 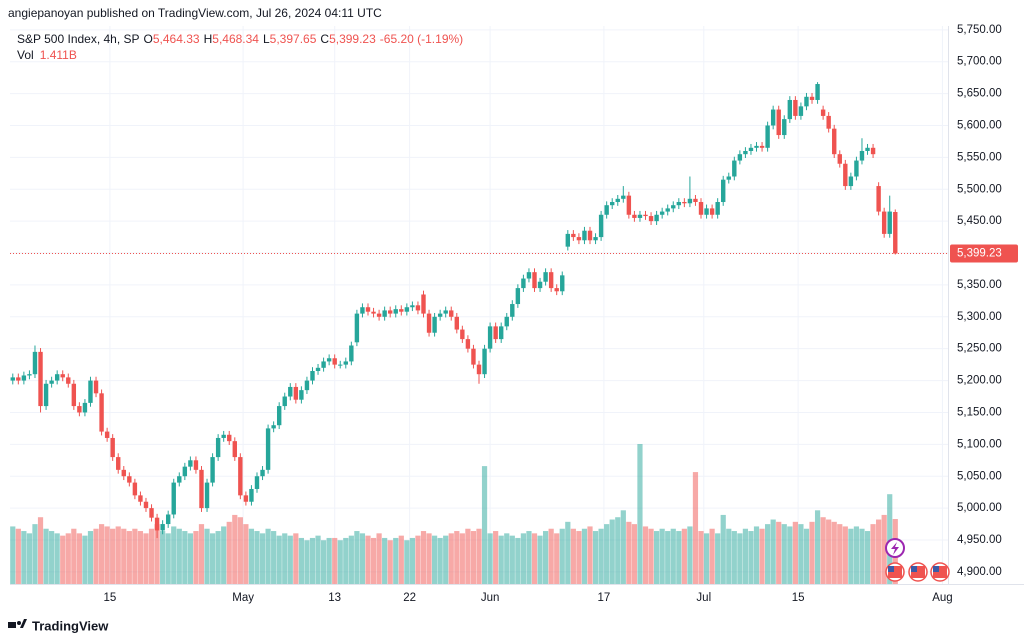 I want to click on y-tick-label: 5,450.00, so click(x=979, y=221).